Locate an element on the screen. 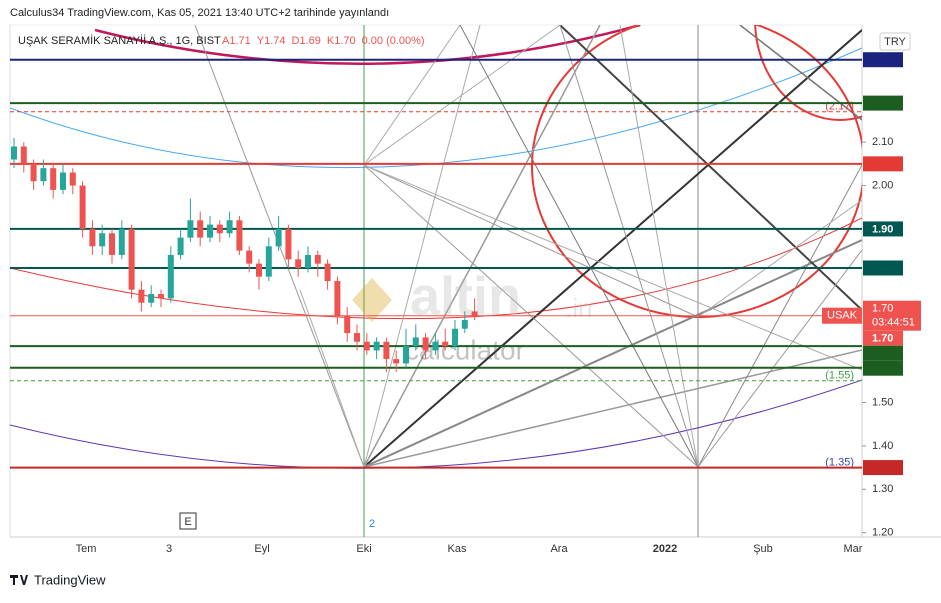 This screenshot has height=603, width=941. ohlc-value: Y1.74 is located at coordinates (271, 41).